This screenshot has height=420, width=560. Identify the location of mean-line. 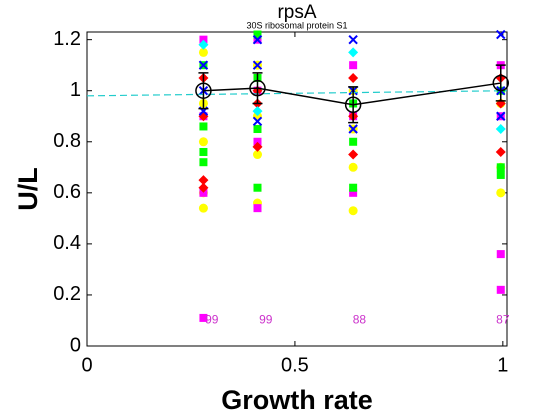
(352, 94).